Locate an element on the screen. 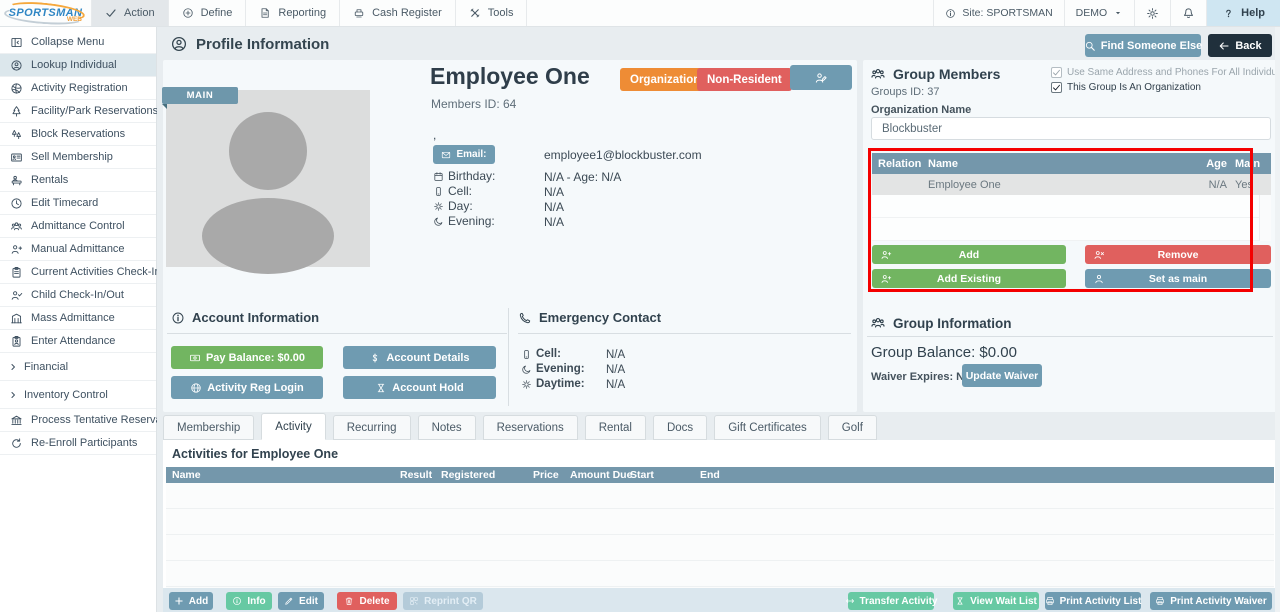  set-as-main-button: Set as main is located at coordinates (1178, 278).